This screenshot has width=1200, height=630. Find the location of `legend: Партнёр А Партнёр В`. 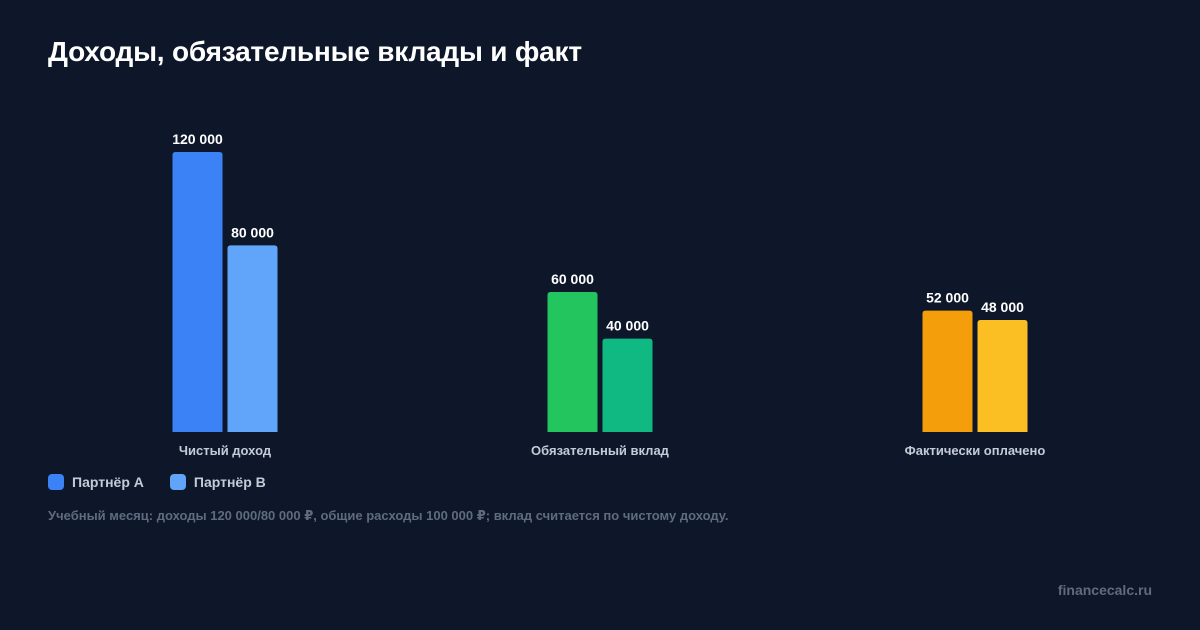

legend: Партнёр А Партнёр В is located at coordinates (157, 482).